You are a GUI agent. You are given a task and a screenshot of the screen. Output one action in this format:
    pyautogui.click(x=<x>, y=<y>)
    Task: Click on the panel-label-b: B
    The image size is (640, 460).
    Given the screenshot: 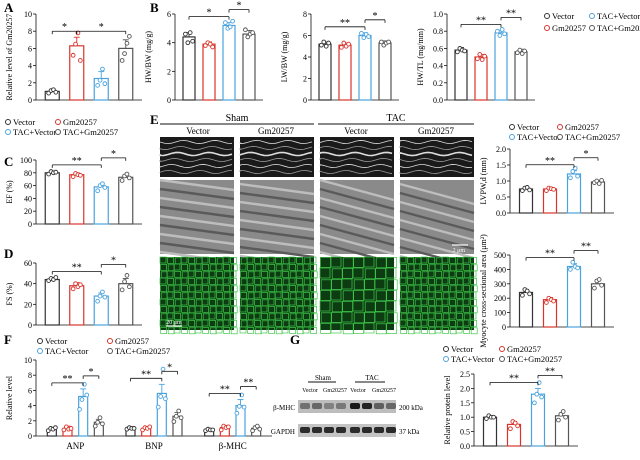 What is the action you would take?
    pyautogui.click(x=154, y=7)
    